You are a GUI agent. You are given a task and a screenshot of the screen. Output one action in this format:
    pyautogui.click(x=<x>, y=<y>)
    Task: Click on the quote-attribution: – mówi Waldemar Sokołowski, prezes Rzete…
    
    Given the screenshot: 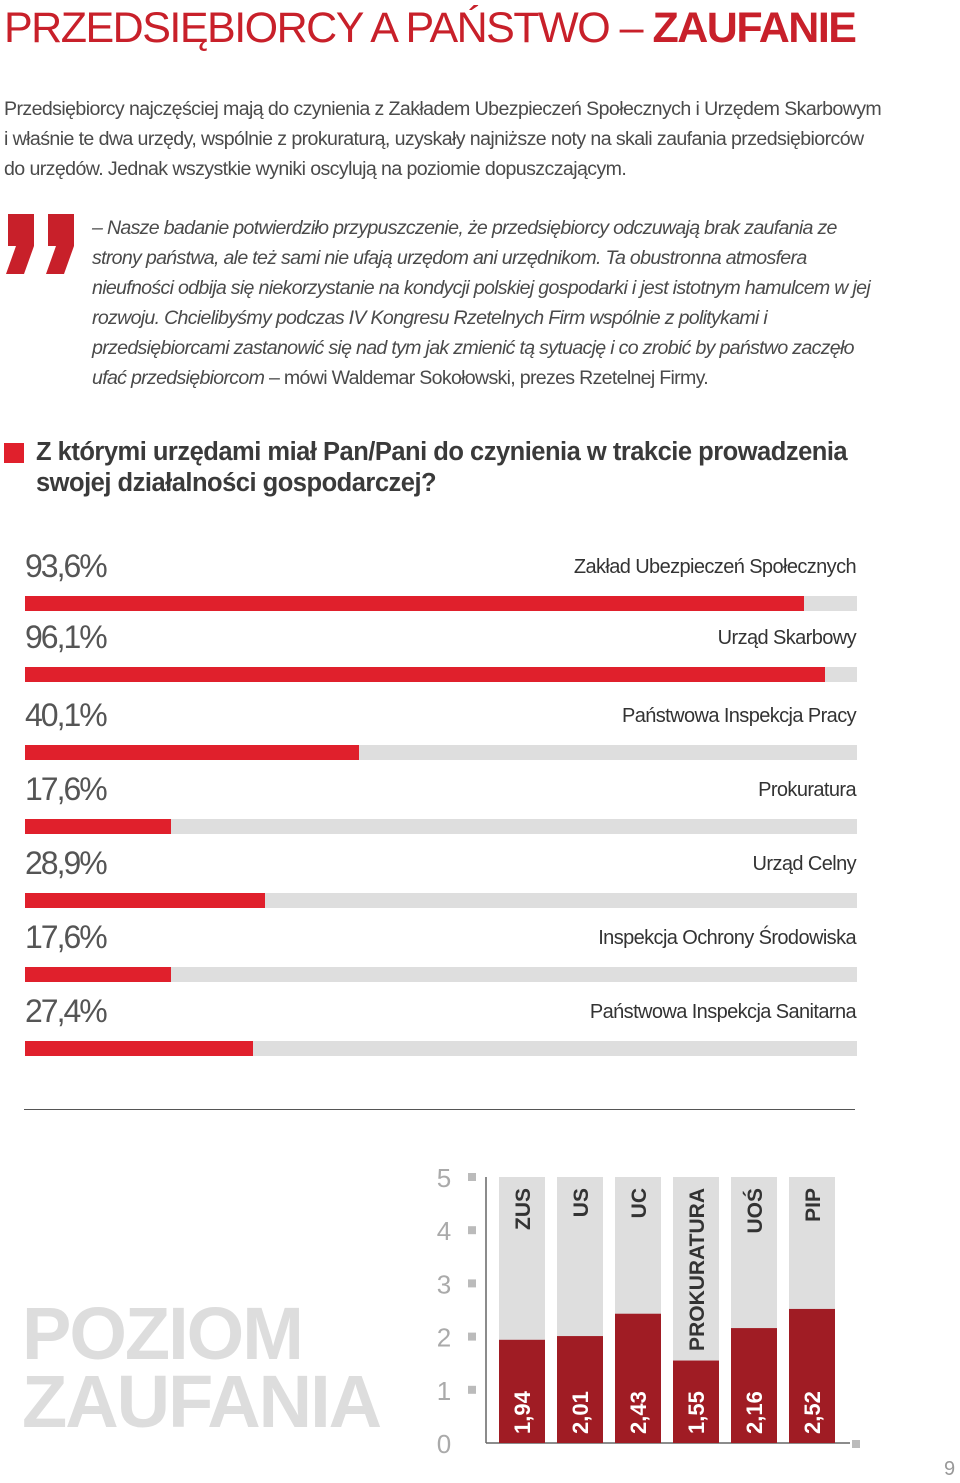 What is the action you would take?
    pyautogui.click(x=486, y=378)
    